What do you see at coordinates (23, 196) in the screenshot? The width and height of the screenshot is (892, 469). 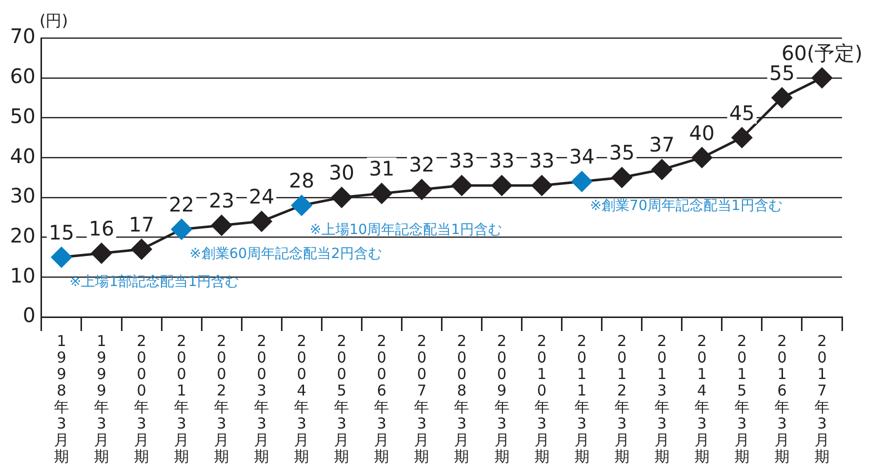 I see `y-tick-label: 30` at bounding box center [23, 196].